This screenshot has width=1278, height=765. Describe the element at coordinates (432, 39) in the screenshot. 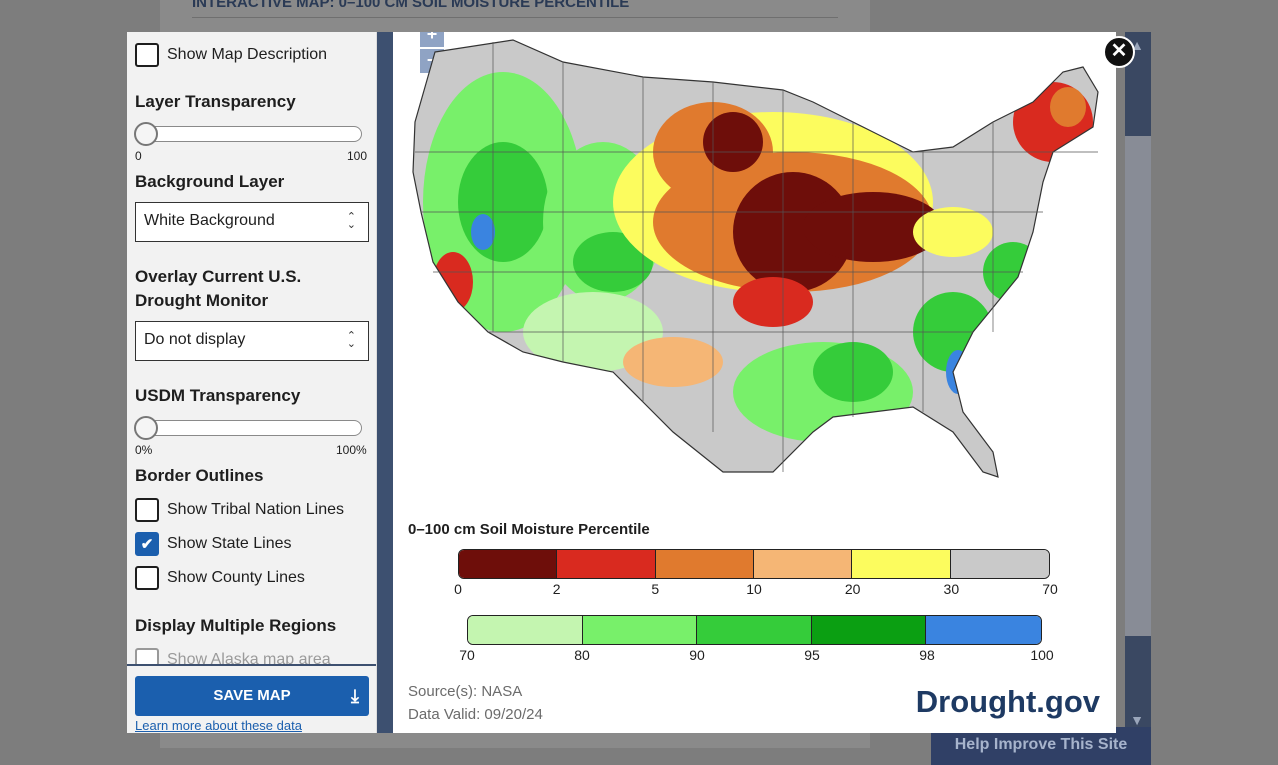

I see `zoom-in-button: +` at that location.